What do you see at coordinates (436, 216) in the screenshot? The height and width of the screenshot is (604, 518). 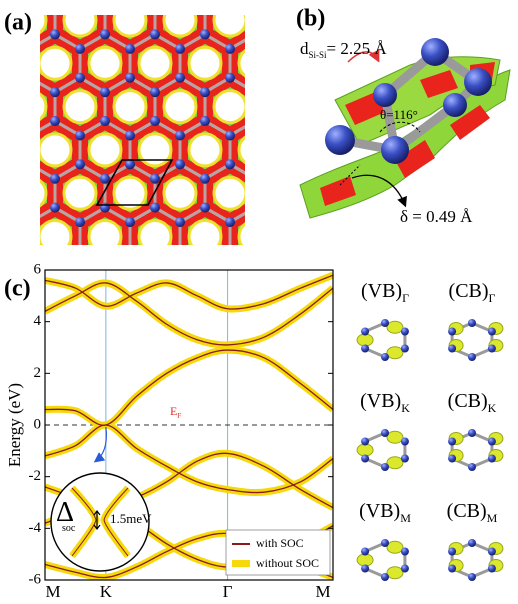 I see `buckling: δ = 0.49 Å` at bounding box center [436, 216].